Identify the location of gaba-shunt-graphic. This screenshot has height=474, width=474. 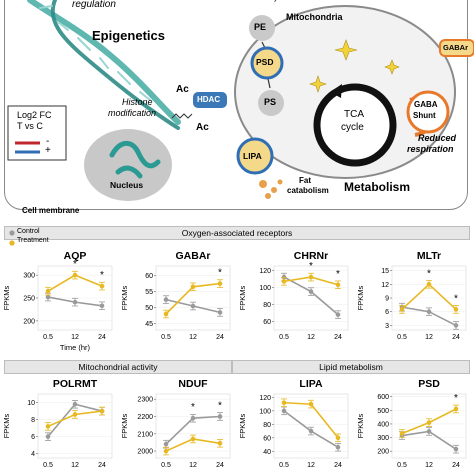
(428, 112).